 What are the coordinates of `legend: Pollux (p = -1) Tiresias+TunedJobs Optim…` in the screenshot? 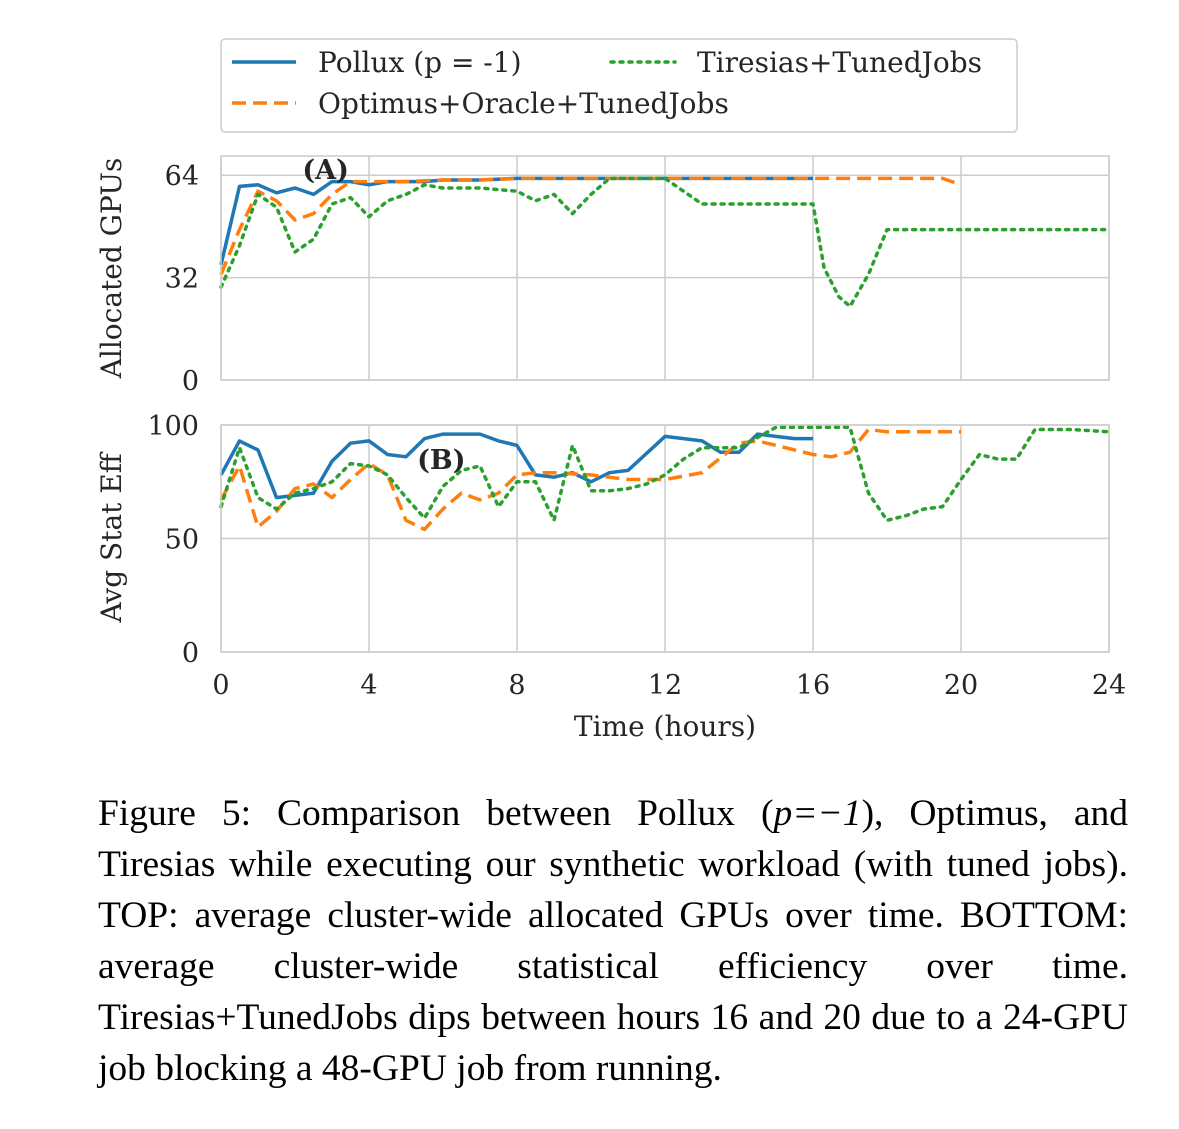 It's located at (619, 85).